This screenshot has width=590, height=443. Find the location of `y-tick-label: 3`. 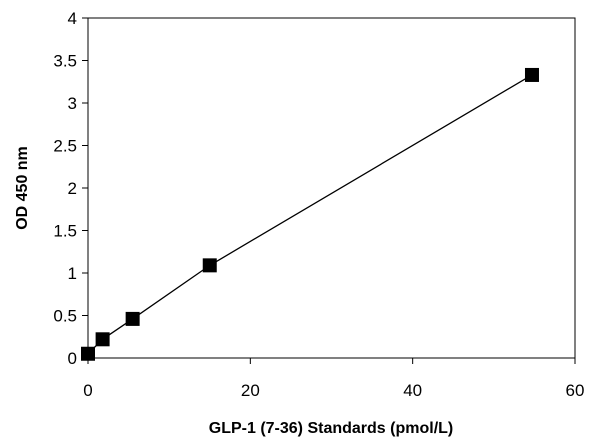

y-tick-label: 3 is located at coordinates (72, 103).